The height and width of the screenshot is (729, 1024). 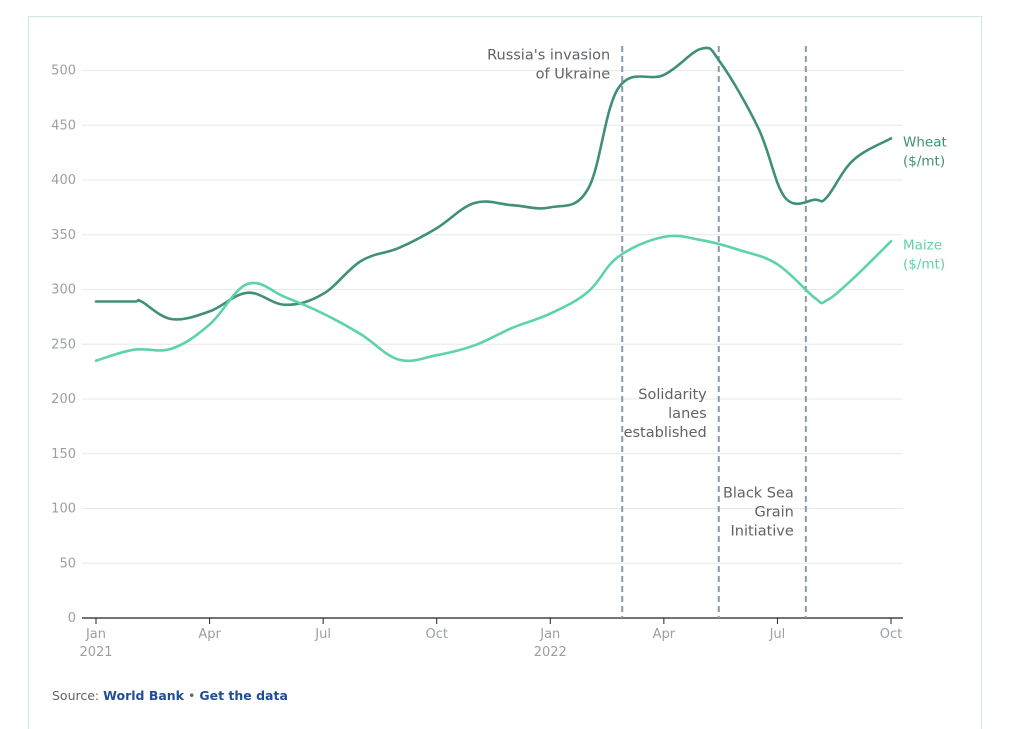 What do you see at coordinates (95, 652) in the screenshot?
I see `x-tick-year-label: 2021` at bounding box center [95, 652].